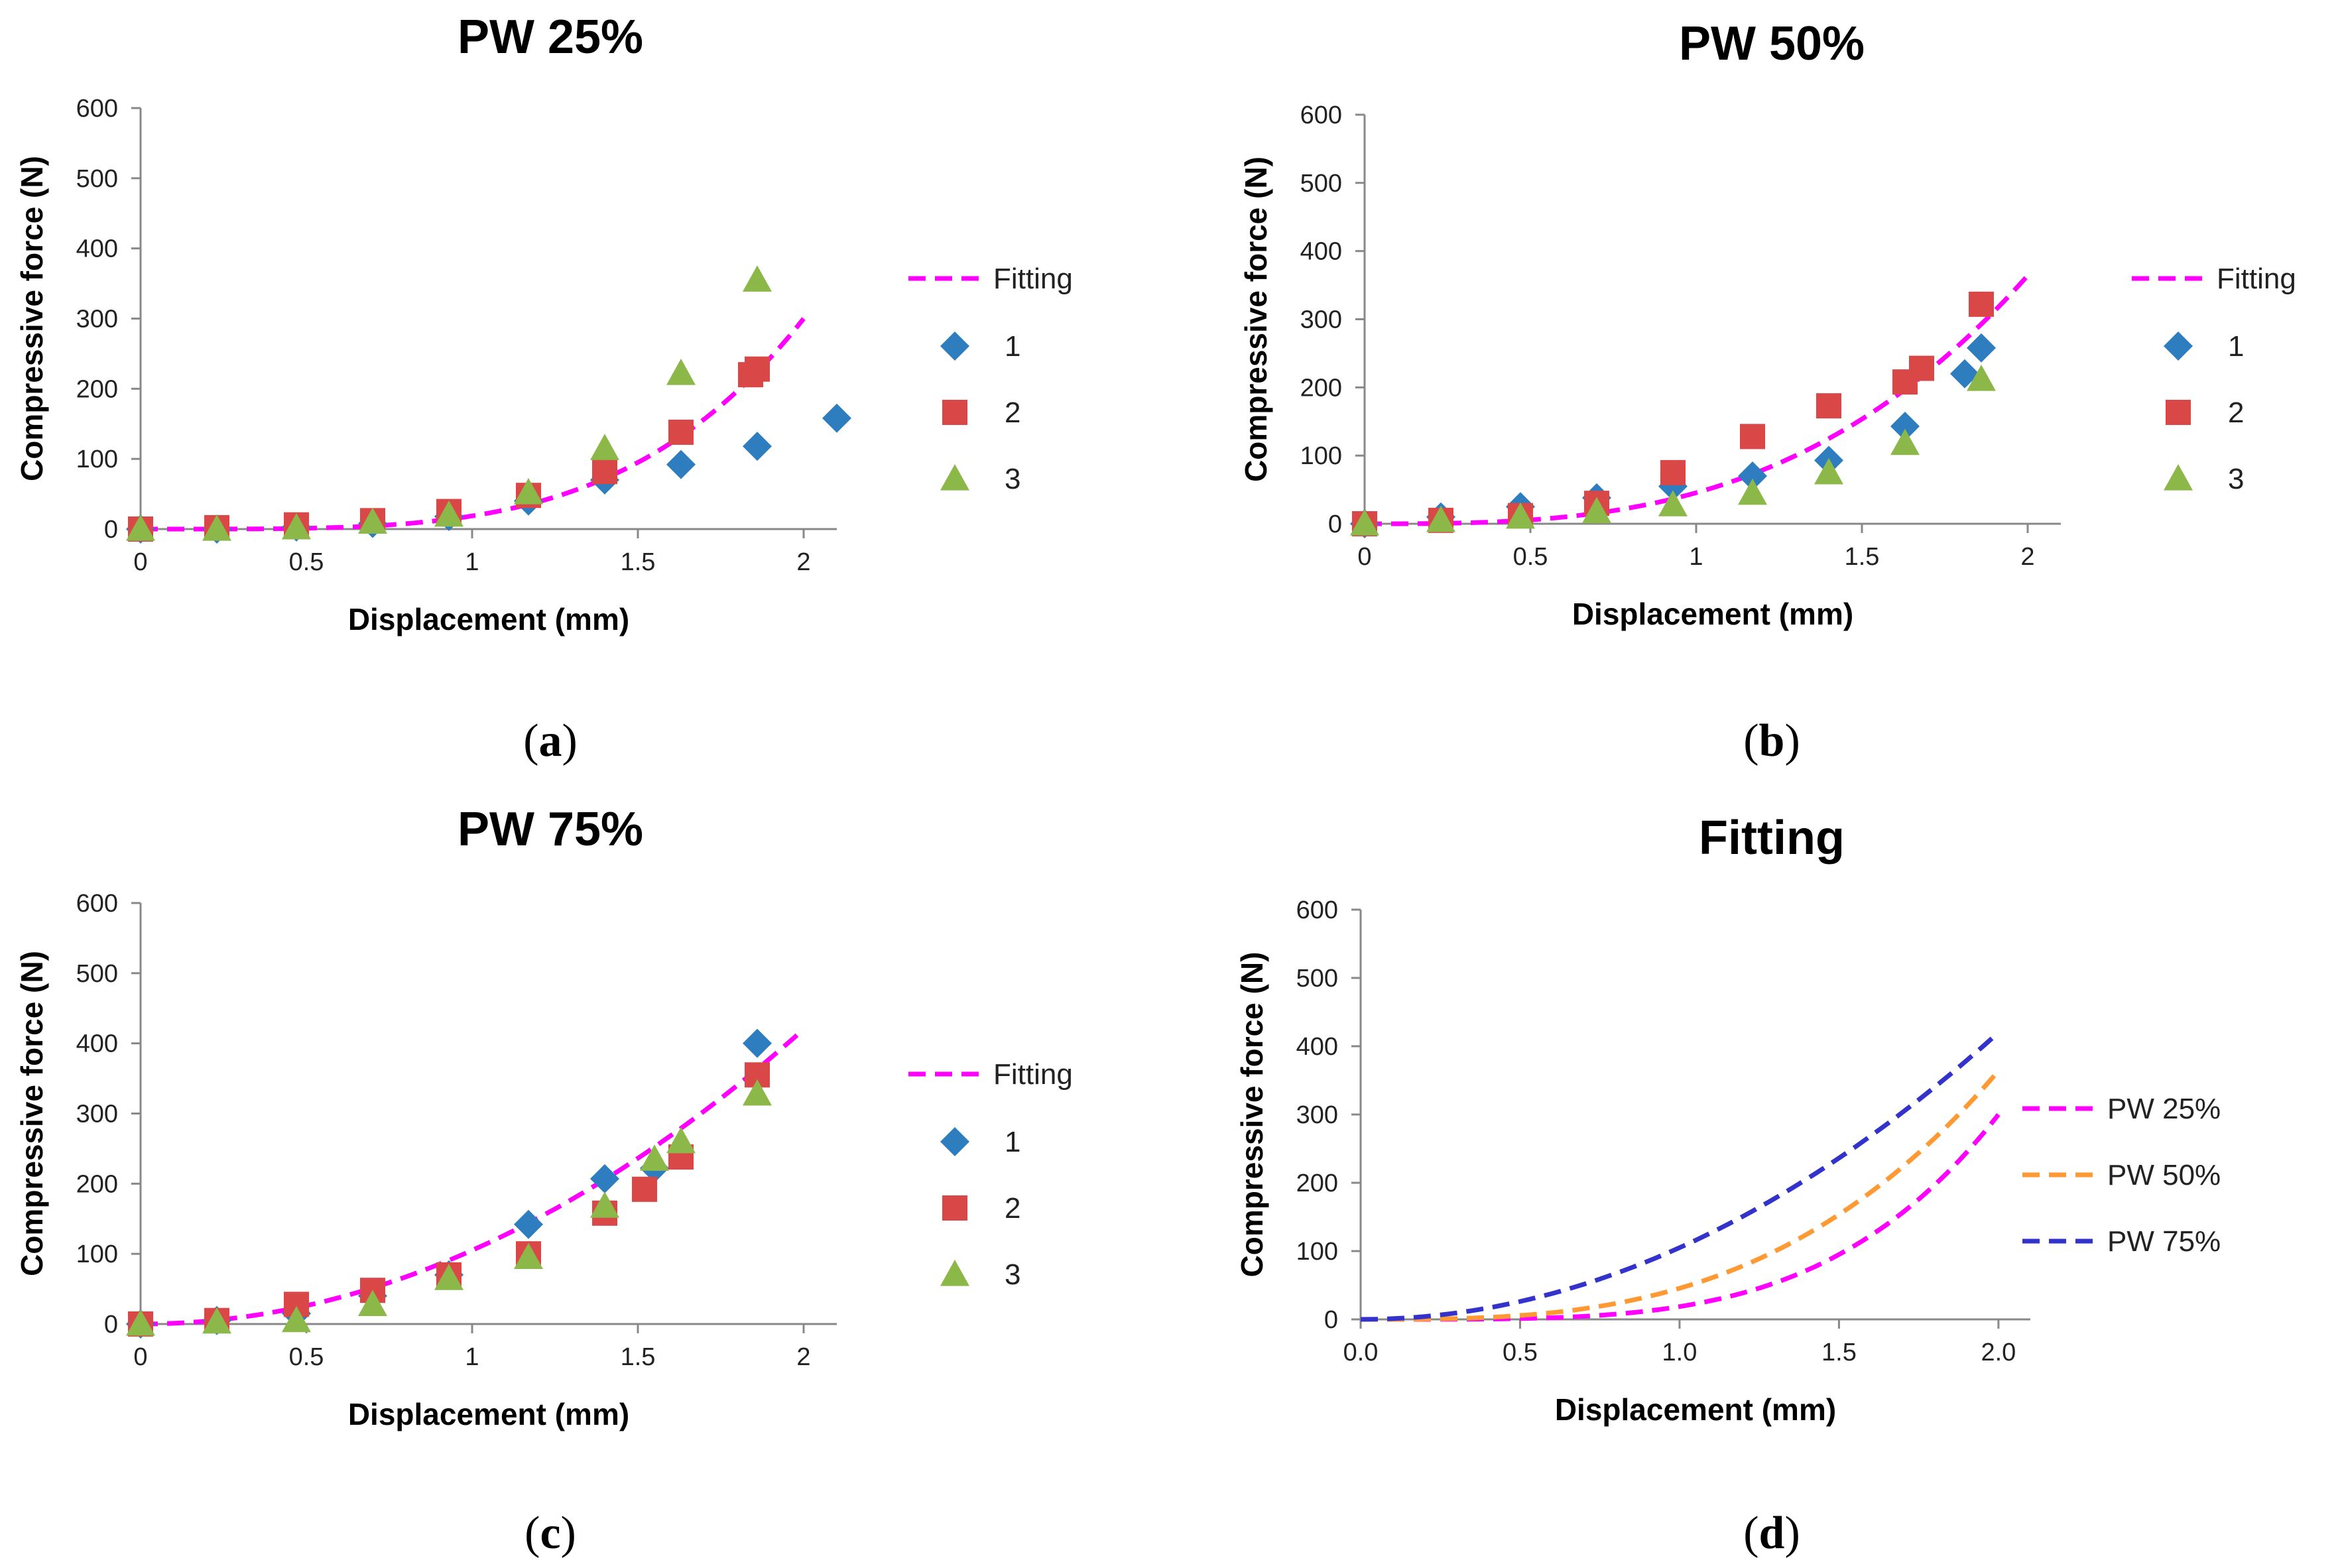 Image resolution: width=2340 pixels, height=1568 pixels. I want to click on chart-title: PW 75%, so click(550, 829).